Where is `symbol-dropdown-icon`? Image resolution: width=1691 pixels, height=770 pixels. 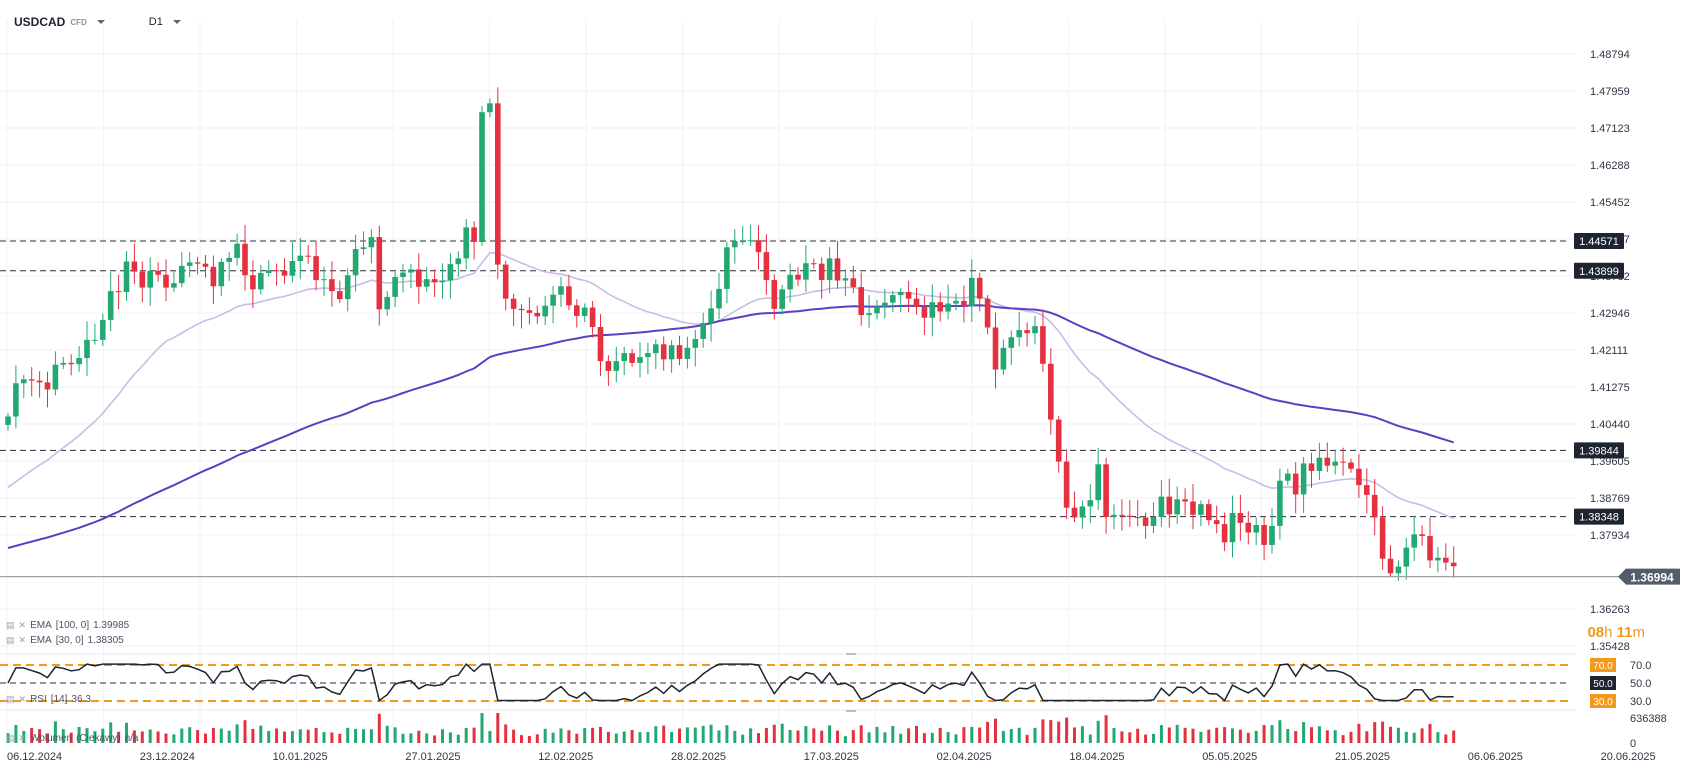
symbol-dropdown-icon is located at coordinates (100, 22).